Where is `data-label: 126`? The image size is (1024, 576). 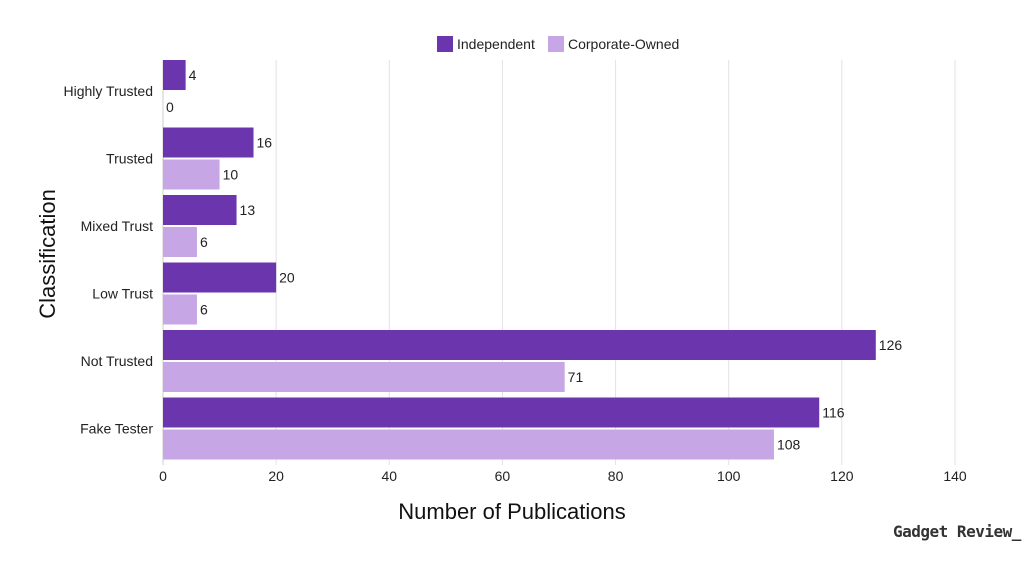 data-label: 126 is located at coordinates (891, 345).